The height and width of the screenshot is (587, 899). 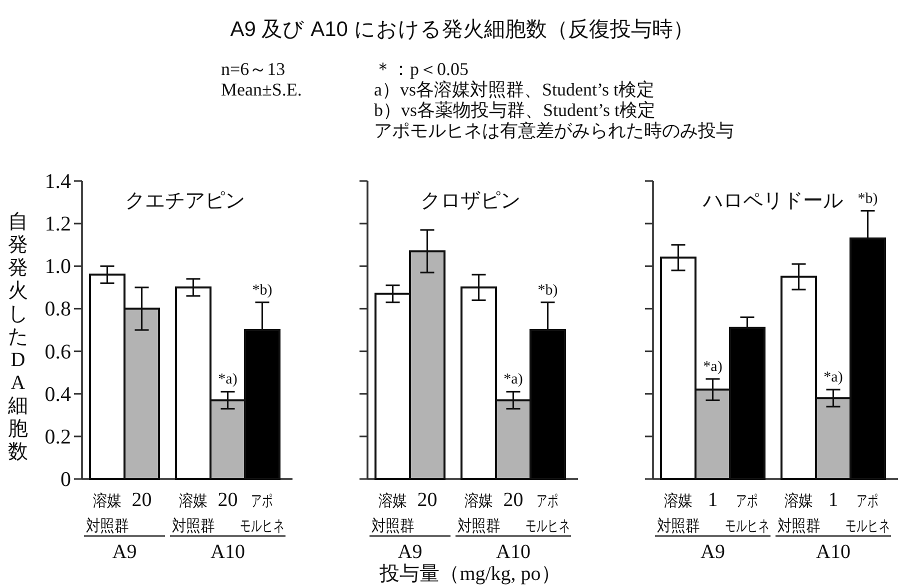 I want to click on annotation: a）vs各溶媒対照群、Student’s t検定, so click(x=514, y=90).